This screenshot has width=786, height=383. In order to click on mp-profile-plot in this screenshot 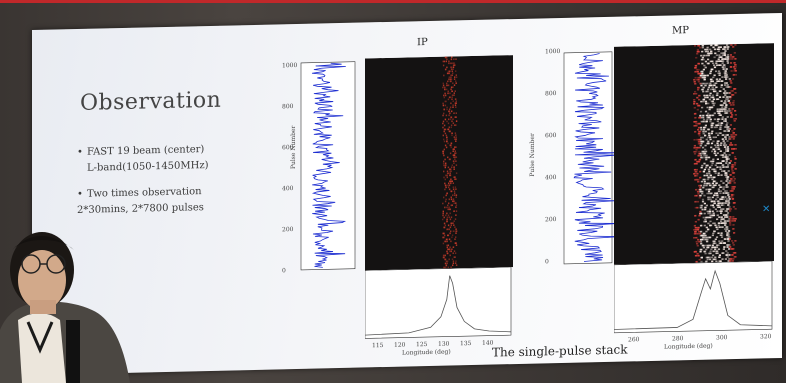, I will do `click(693, 297)`.